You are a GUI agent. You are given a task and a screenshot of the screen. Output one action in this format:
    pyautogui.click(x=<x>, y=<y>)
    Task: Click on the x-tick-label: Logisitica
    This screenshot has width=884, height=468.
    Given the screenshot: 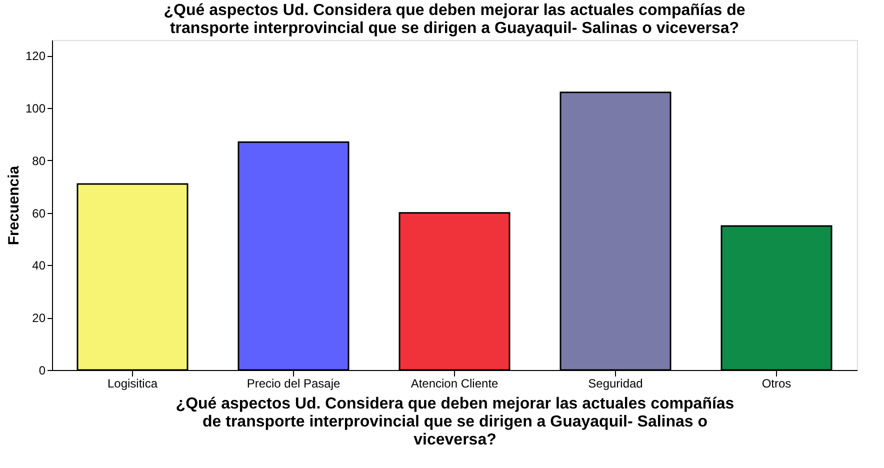 What is the action you would take?
    pyautogui.click(x=132, y=383)
    